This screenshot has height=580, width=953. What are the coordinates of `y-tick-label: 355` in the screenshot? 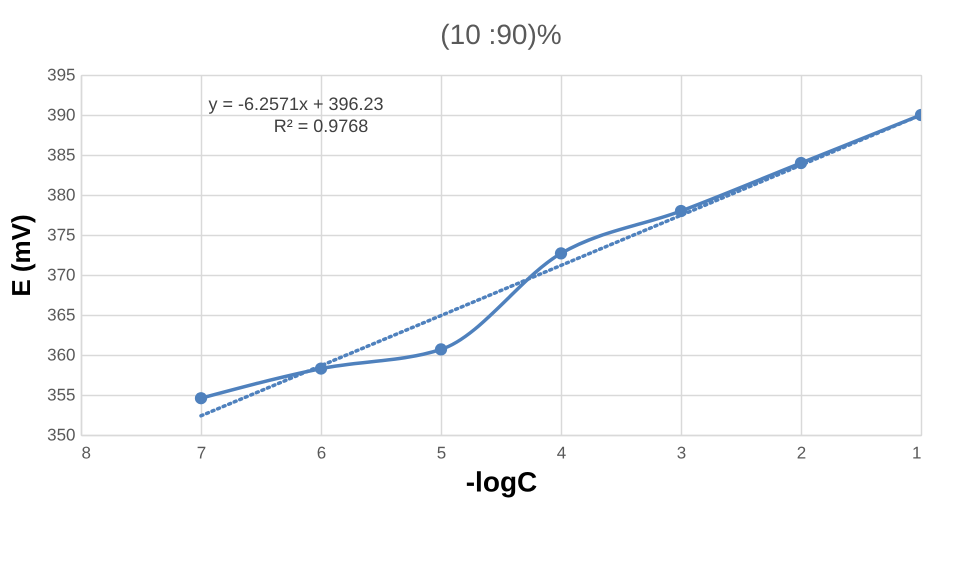 It's located at (61, 395).